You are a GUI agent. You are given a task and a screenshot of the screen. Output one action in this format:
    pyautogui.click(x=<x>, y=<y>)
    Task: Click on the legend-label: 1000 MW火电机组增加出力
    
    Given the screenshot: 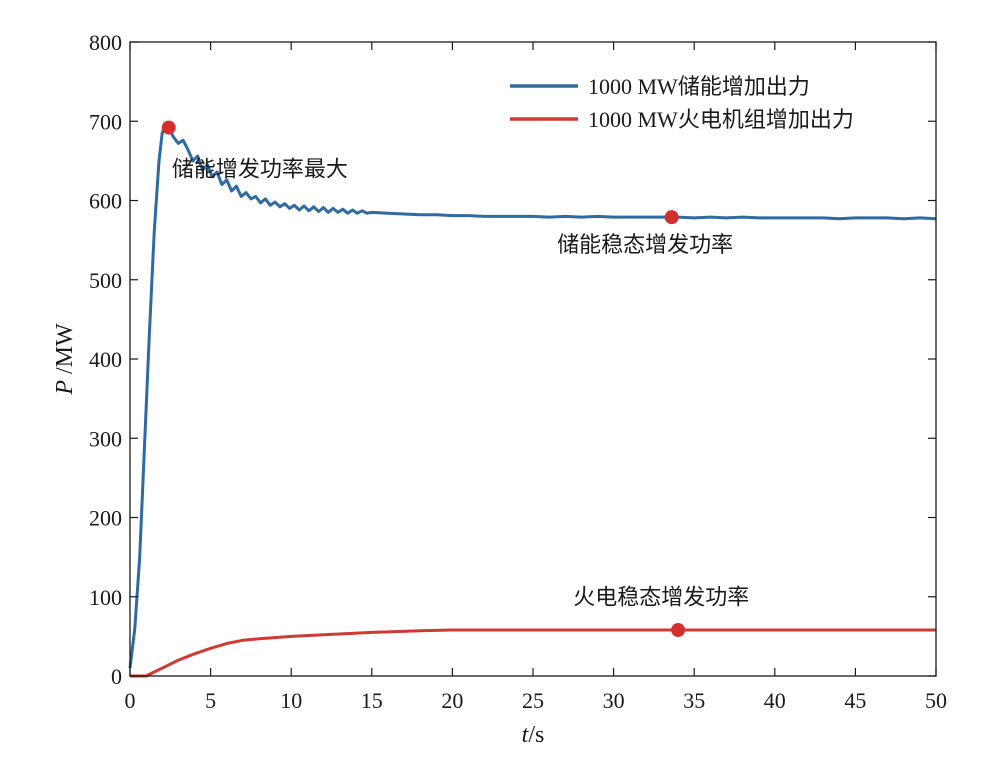 What is the action you would take?
    pyautogui.click(x=721, y=119)
    